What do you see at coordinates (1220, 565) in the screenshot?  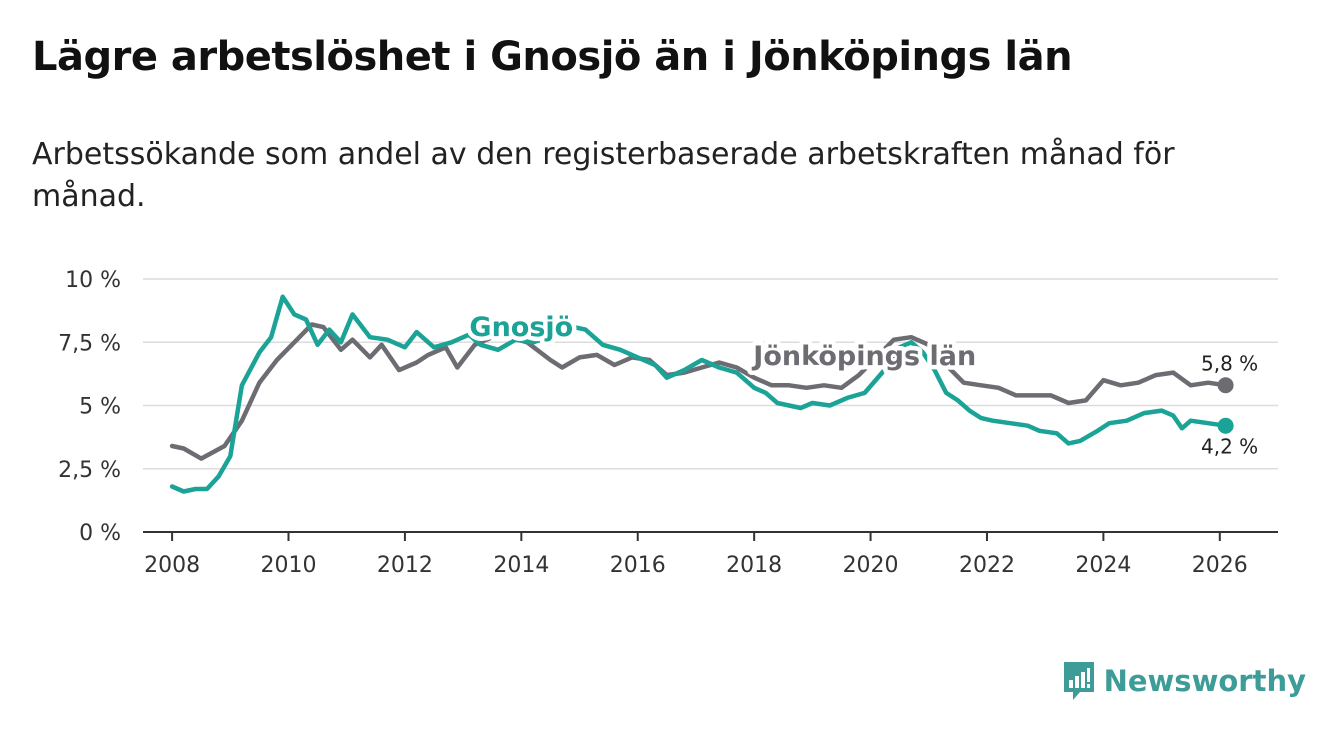 I see `x-tick-label: 2026` at bounding box center [1220, 565].